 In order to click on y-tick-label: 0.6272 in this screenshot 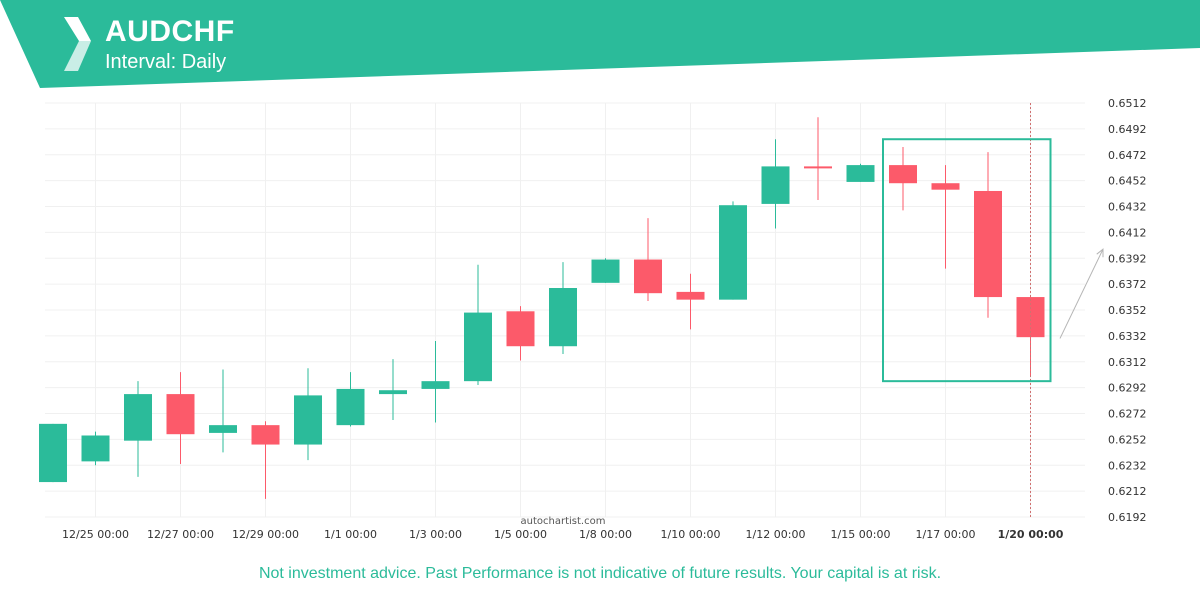, I will do `click(1127, 414)`.